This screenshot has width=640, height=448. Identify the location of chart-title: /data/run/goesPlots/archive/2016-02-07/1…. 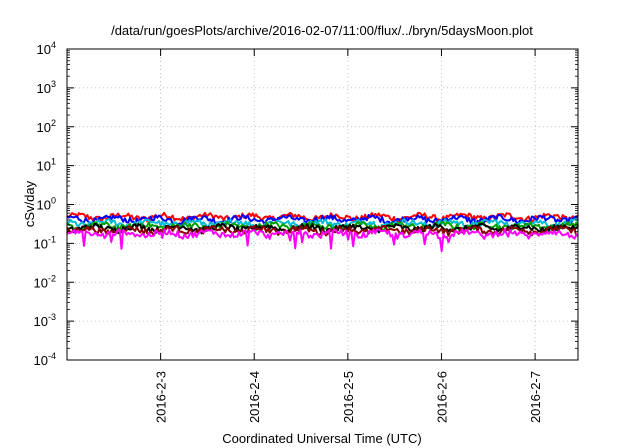
(322, 30).